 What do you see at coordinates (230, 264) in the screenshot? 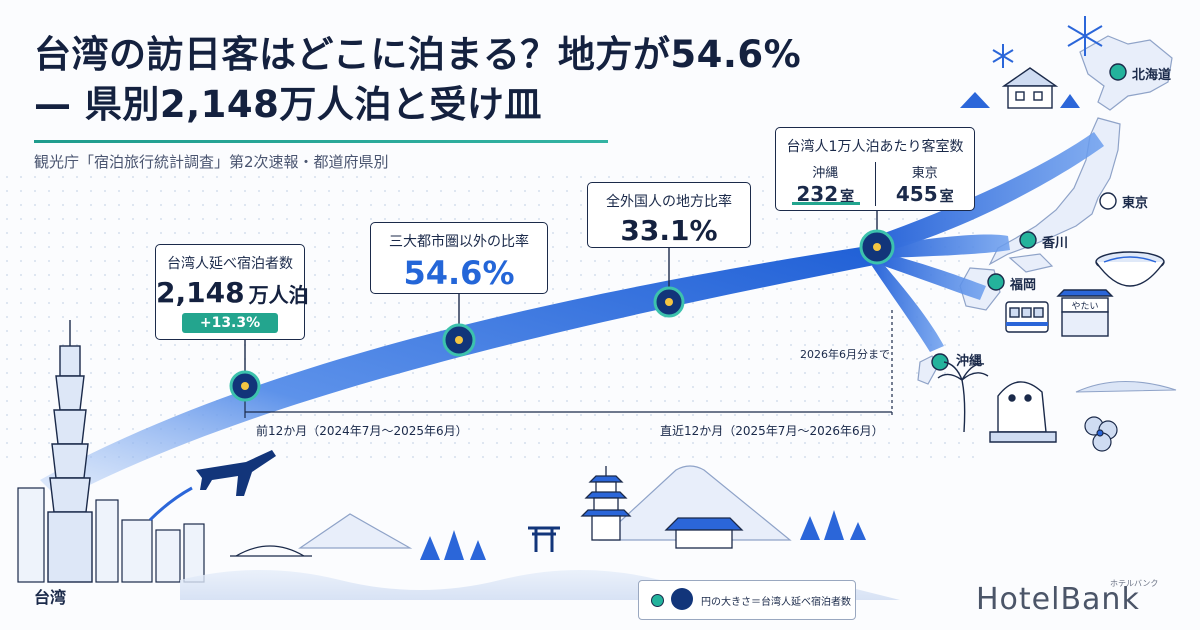
I see `total-nights-label: 台湾人延べ宿泊者数` at bounding box center [230, 264].